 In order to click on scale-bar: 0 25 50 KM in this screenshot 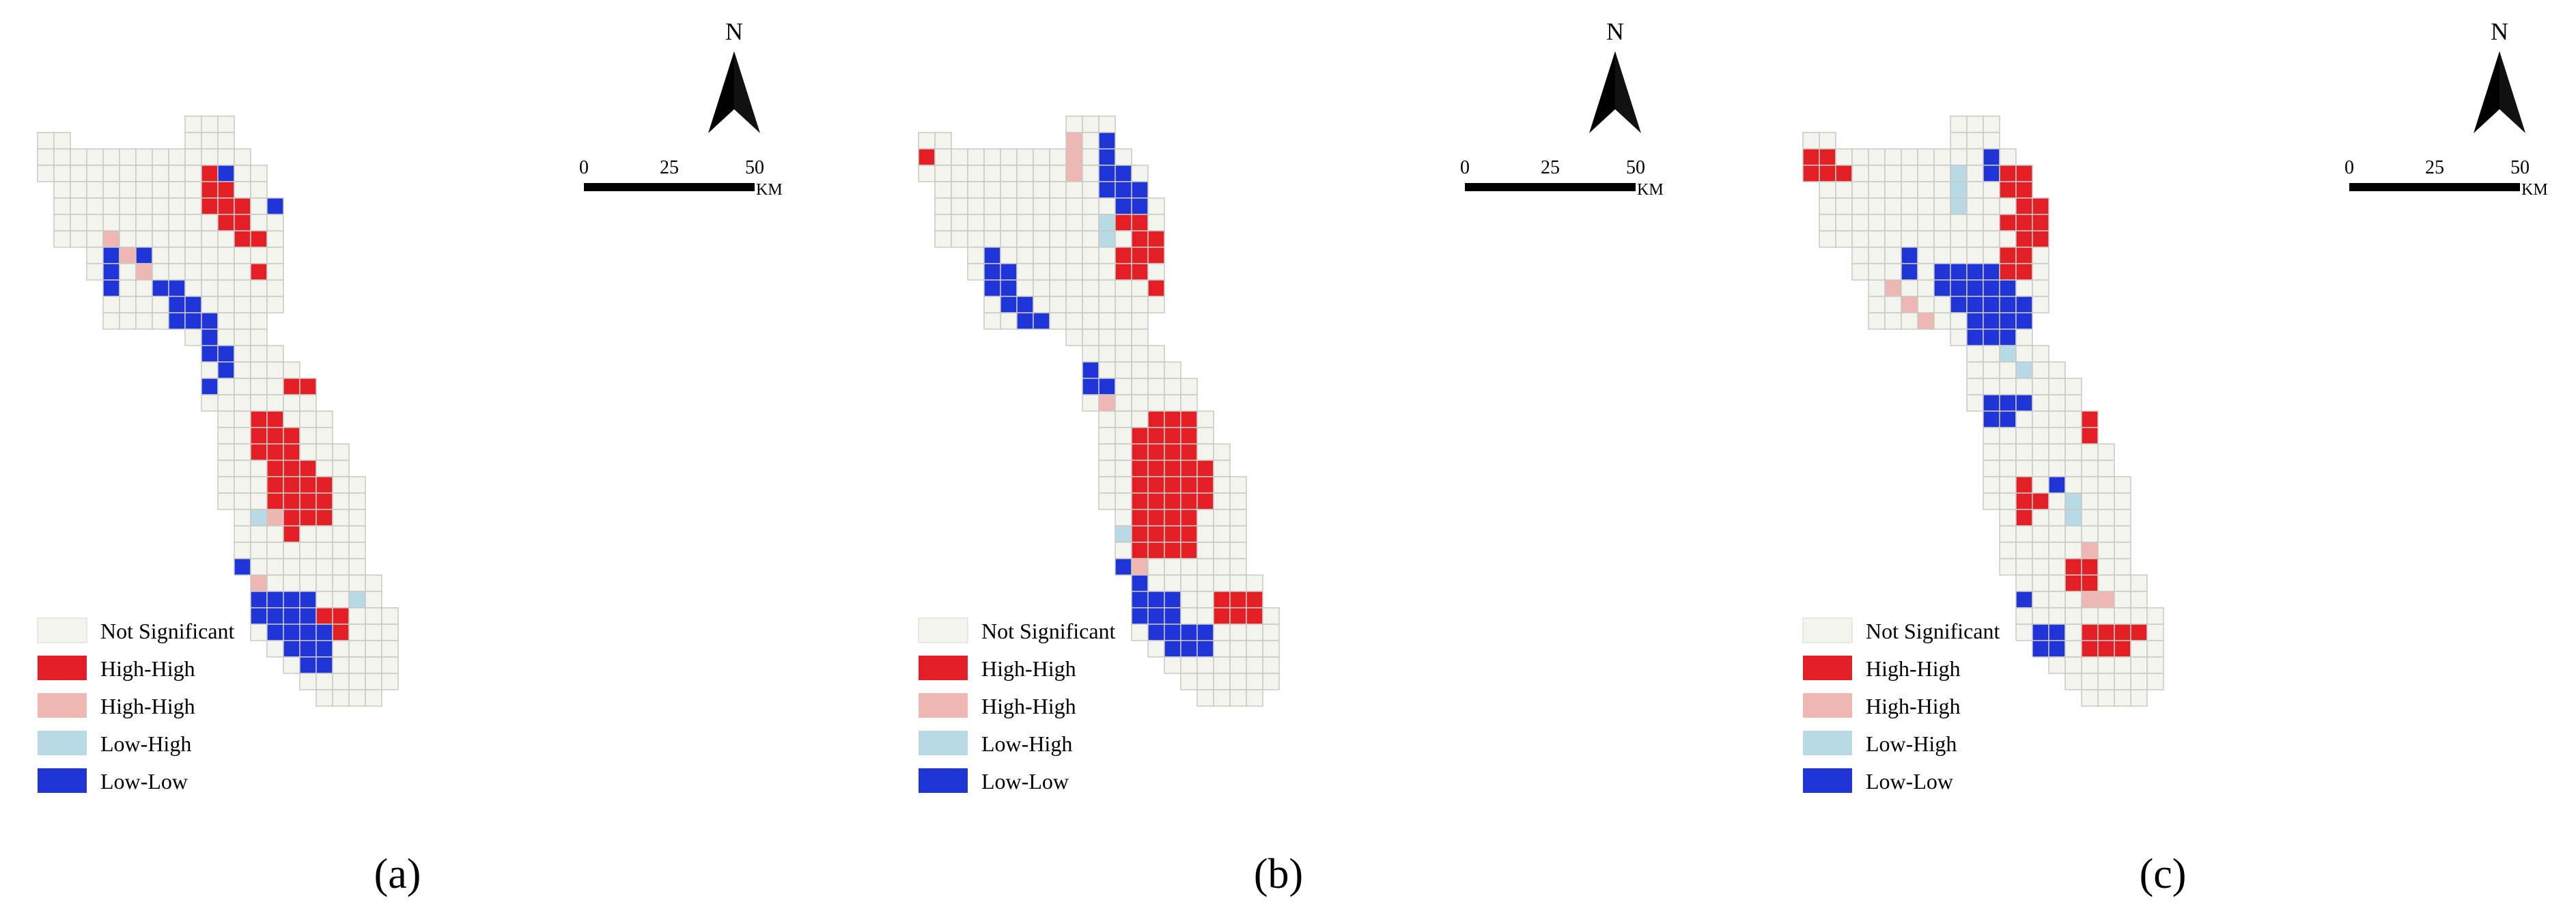, I will do `click(2446, 178)`.